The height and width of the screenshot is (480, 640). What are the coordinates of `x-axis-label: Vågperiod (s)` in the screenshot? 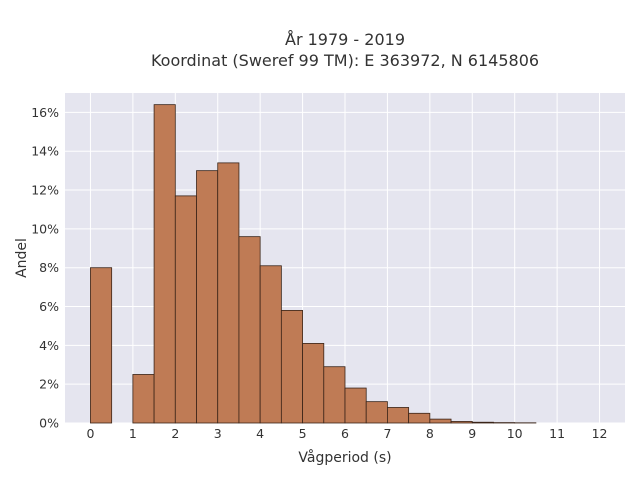 It's located at (344, 457).